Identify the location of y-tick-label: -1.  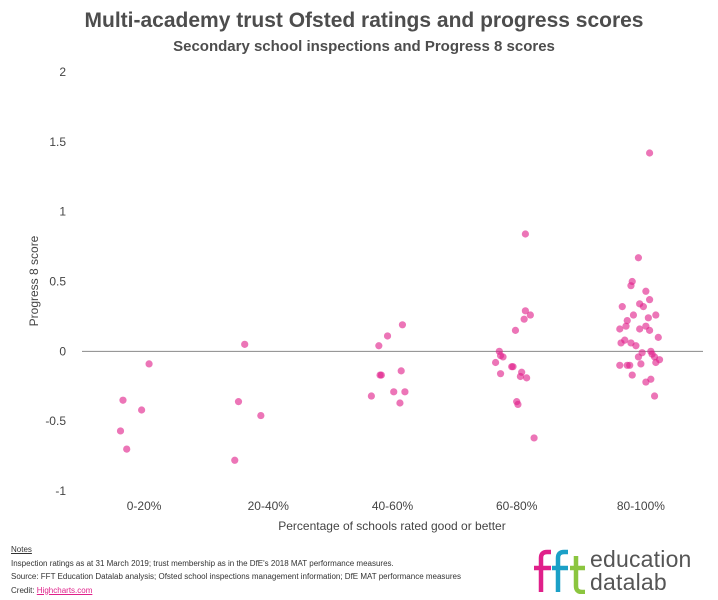
(60, 491).